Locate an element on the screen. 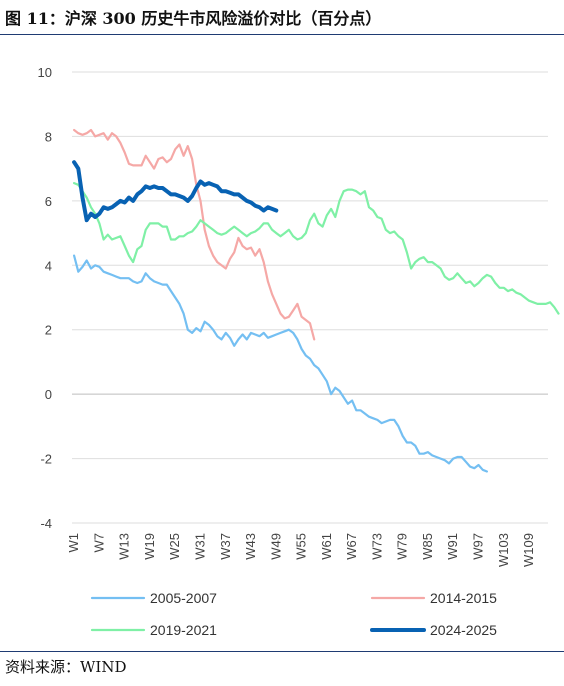  legend-label-2005-2007: 2005-2007 is located at coordinates (183, 598).